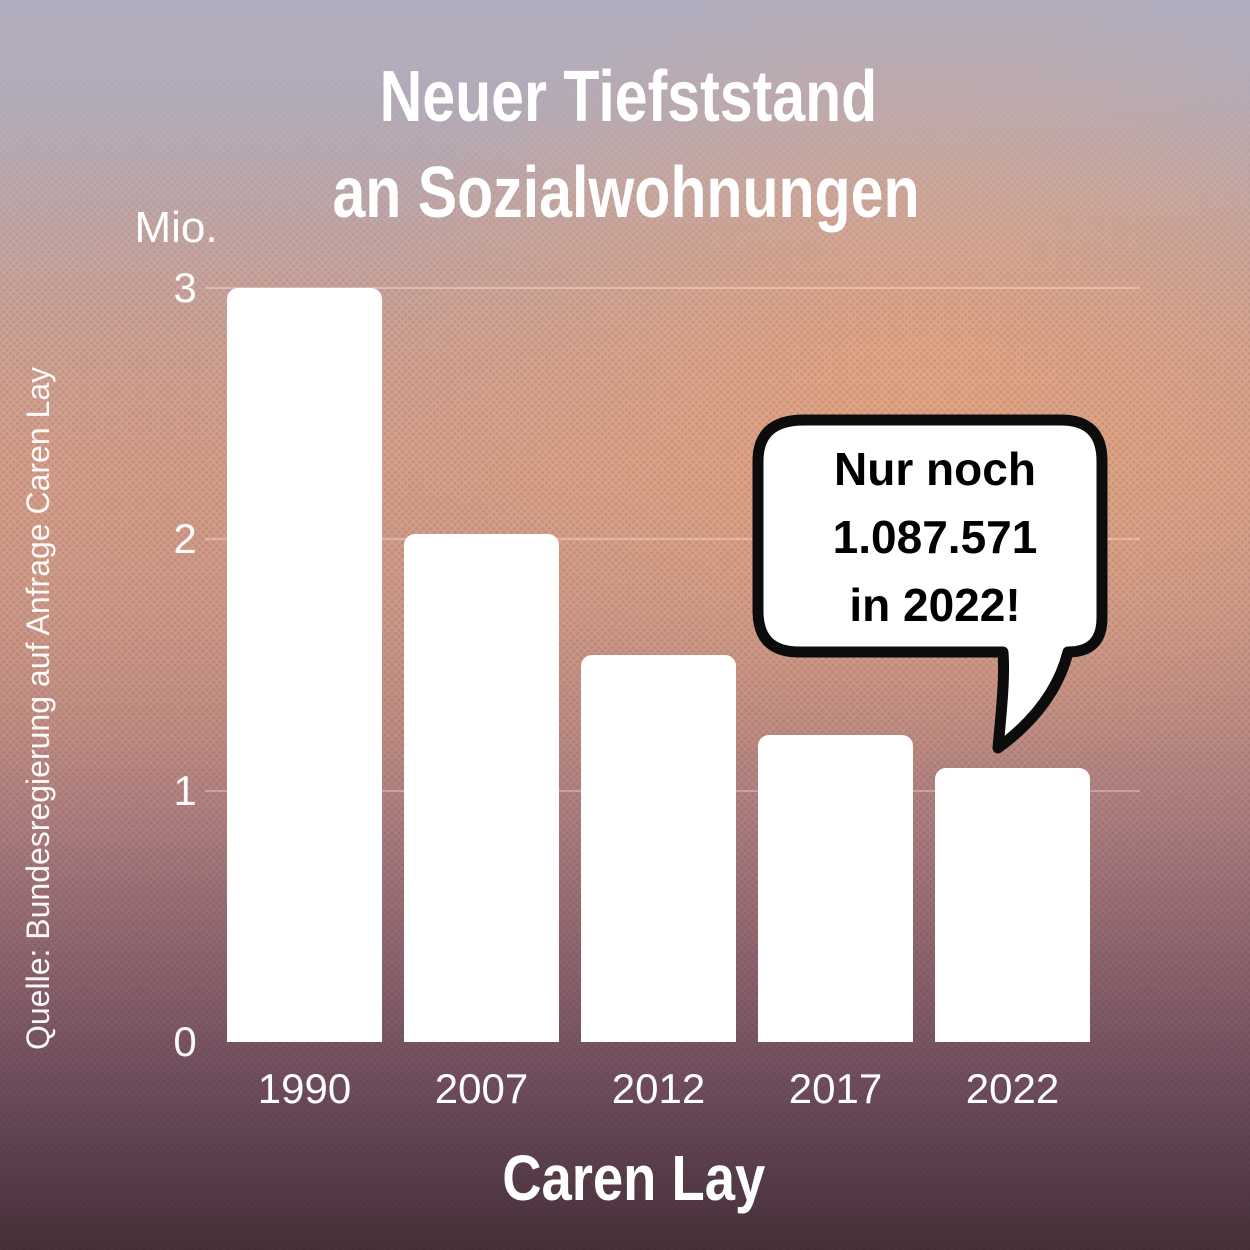 The width and height of the screenshot is (1250, 1250). Describe the element at coordinates (658, 848) in the screenshot. I see `bar-2012` at that location.